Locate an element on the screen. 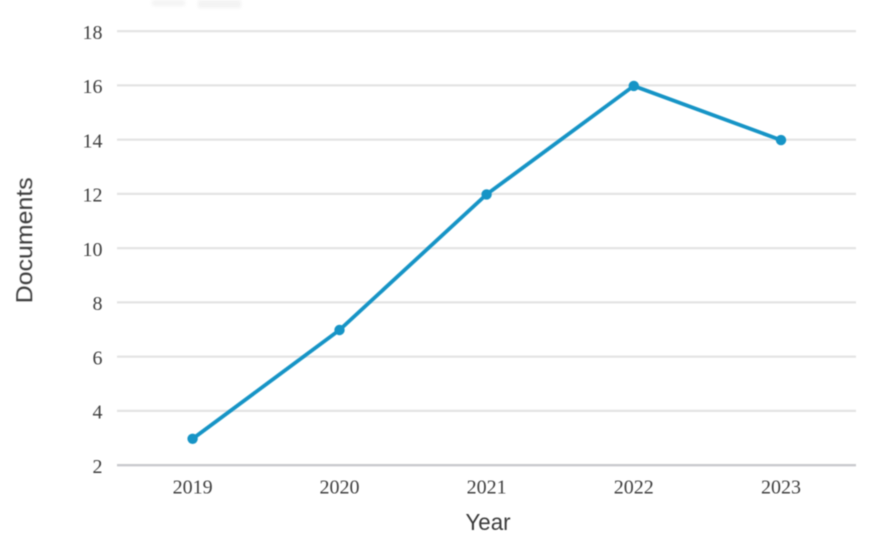  svg-text: 10 is located at coordinates (93, 250).